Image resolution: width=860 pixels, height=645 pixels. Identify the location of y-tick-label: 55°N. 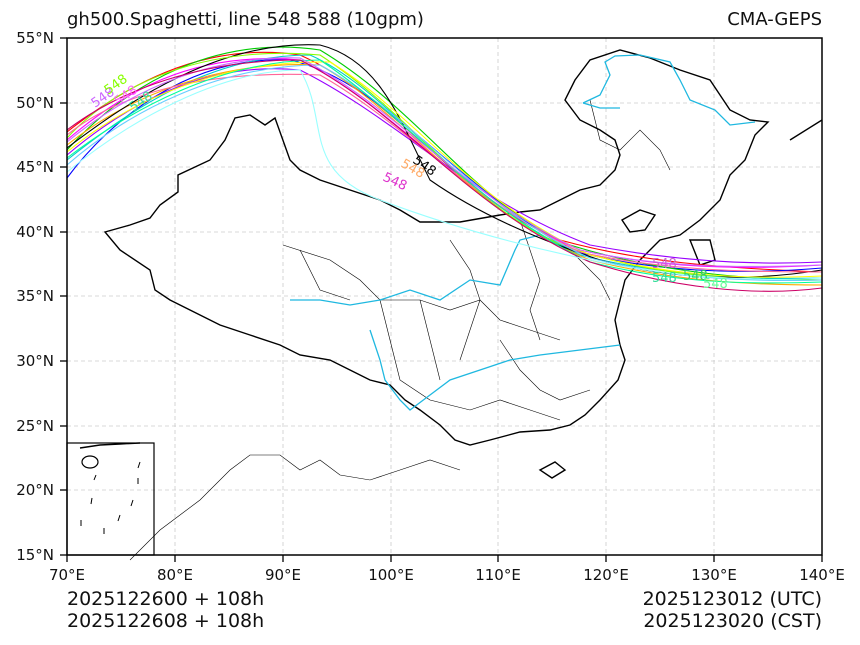
(35, 38).